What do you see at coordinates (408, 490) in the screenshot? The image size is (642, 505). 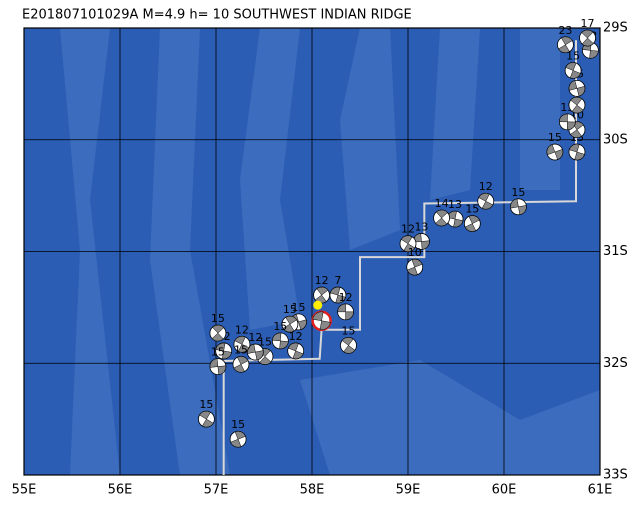 I see `x-tick-label: 59E` at bounding box center [408, 490].